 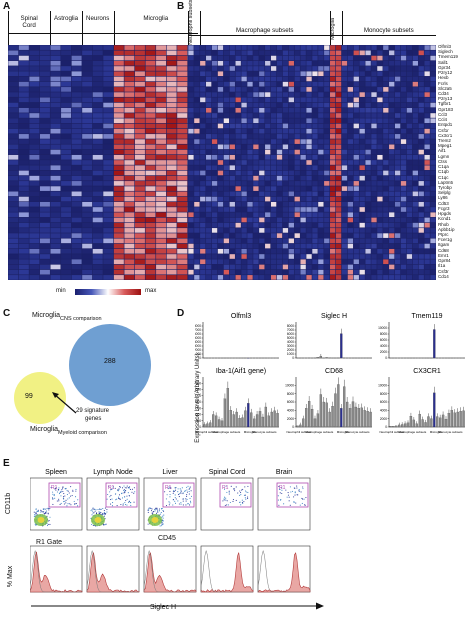 What do you see at coordinates (290, 402) in the screenshot?
I see `y-tick-label: 6000` at bounding box center [290, 402].